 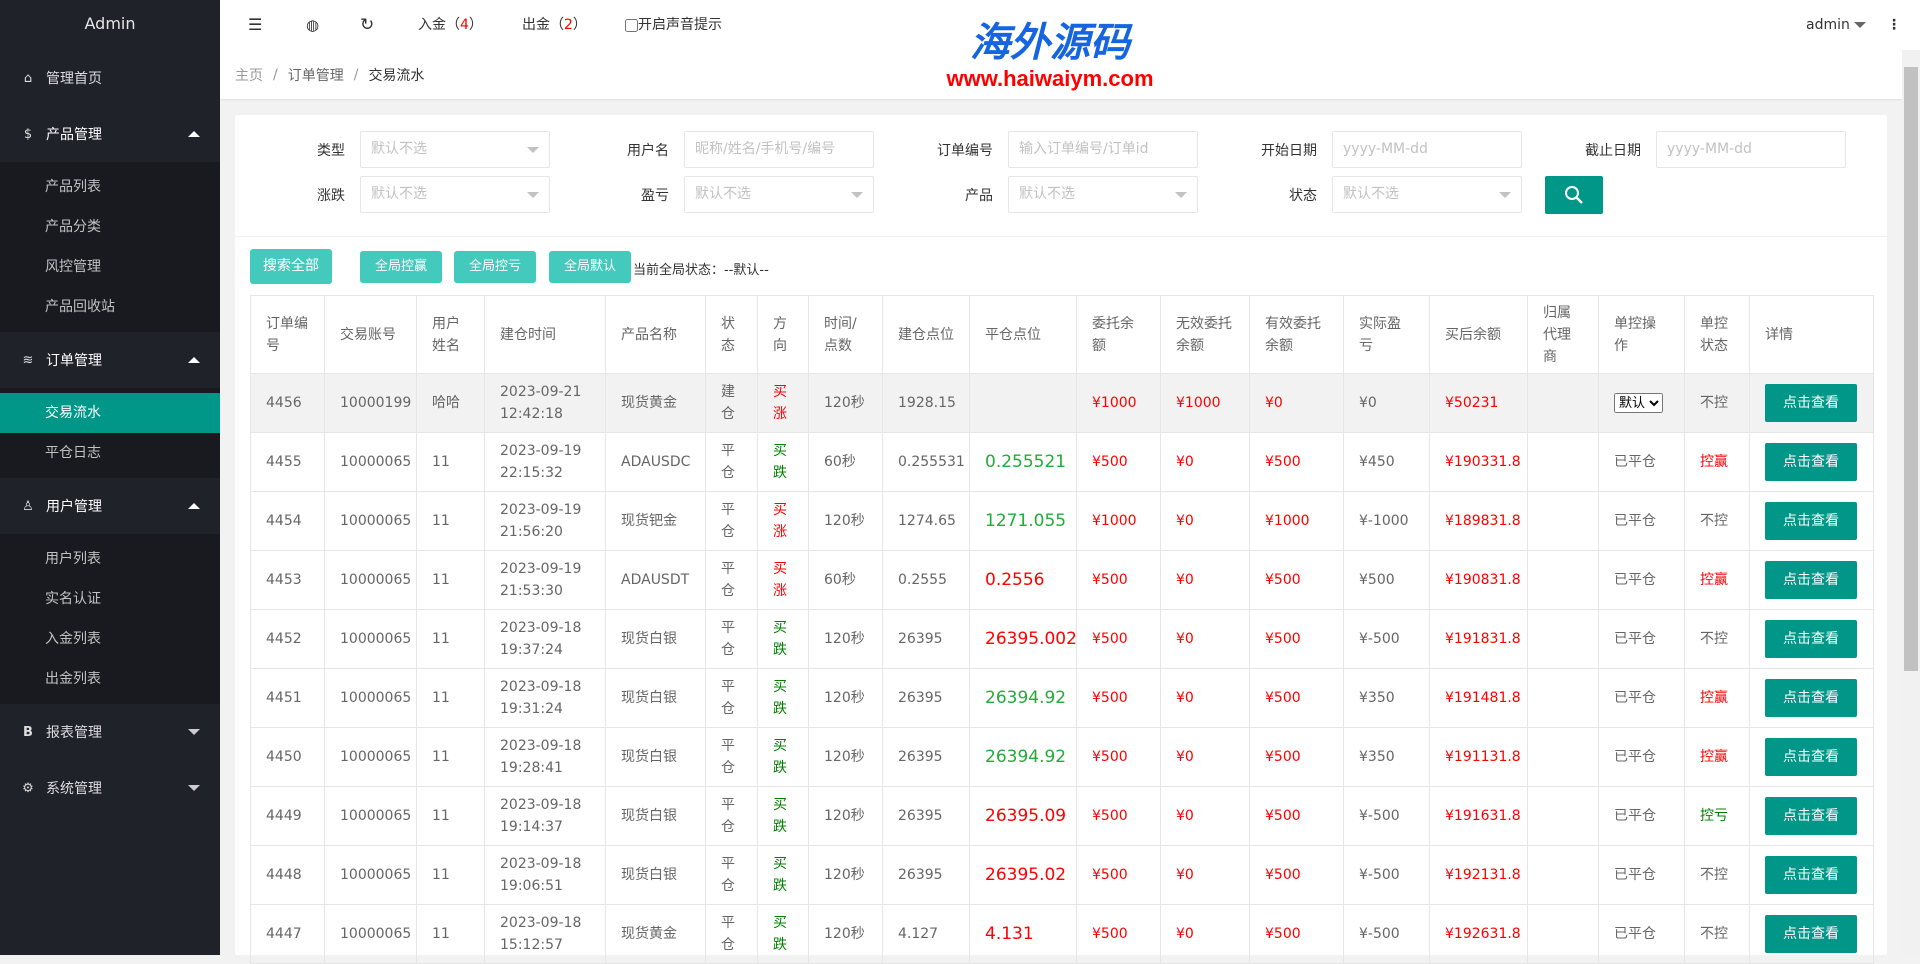 What do you see at coordinates (1023, 875) in the screenshot?
I see `close-price: 26395.02` at bounding box center [1023, 875].